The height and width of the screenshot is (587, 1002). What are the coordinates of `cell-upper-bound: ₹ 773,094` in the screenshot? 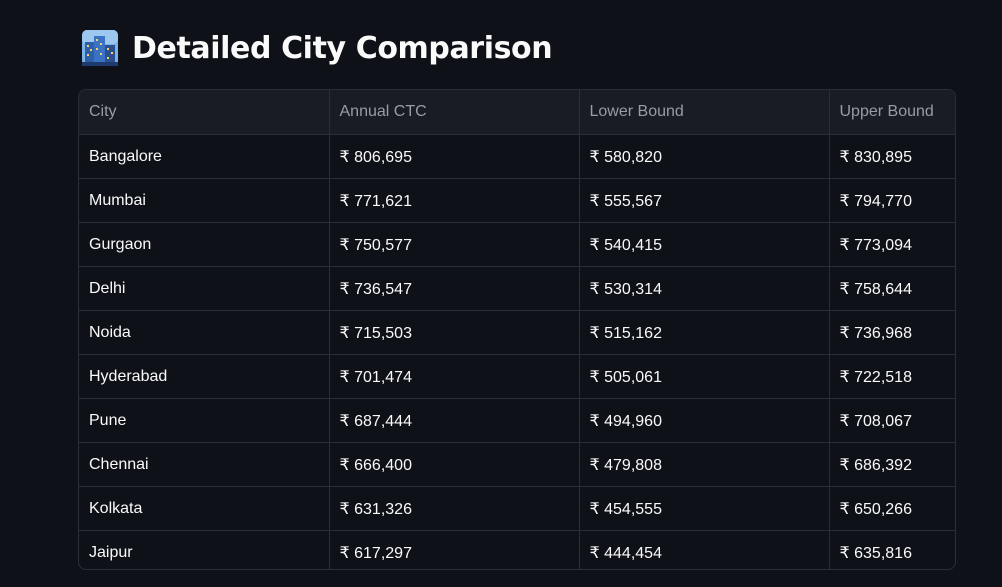 It's located at (892, 244).